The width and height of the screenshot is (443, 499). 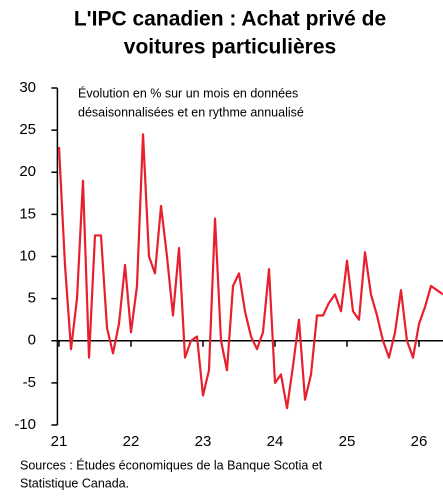 What do you see at coordinates (32, 298) in the screenshot?
I see `y-tick-label: 5` at bounding box center [32, 298].